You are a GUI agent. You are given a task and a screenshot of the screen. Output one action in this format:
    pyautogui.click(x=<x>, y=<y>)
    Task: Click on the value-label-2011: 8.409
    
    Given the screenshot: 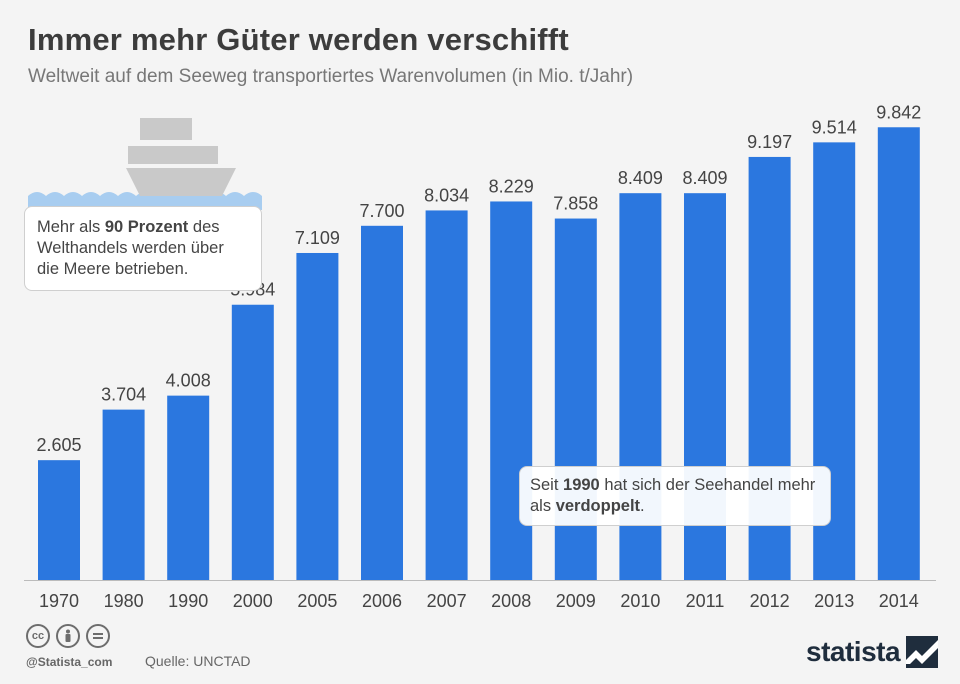 What is the action you would take?
    pyautogui.click(x=704, y=178)
    